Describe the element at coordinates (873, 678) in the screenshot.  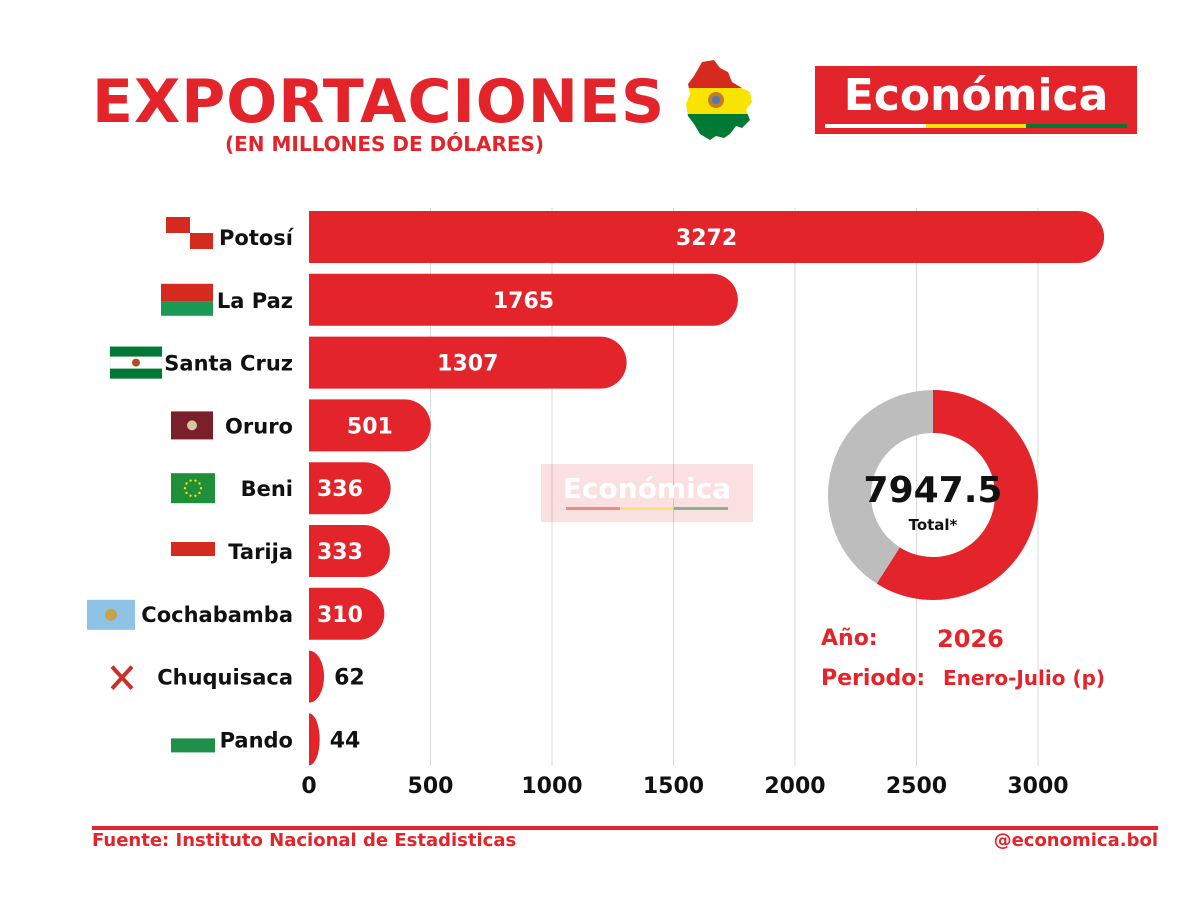
I see `period-label: Periodo:` at that location.